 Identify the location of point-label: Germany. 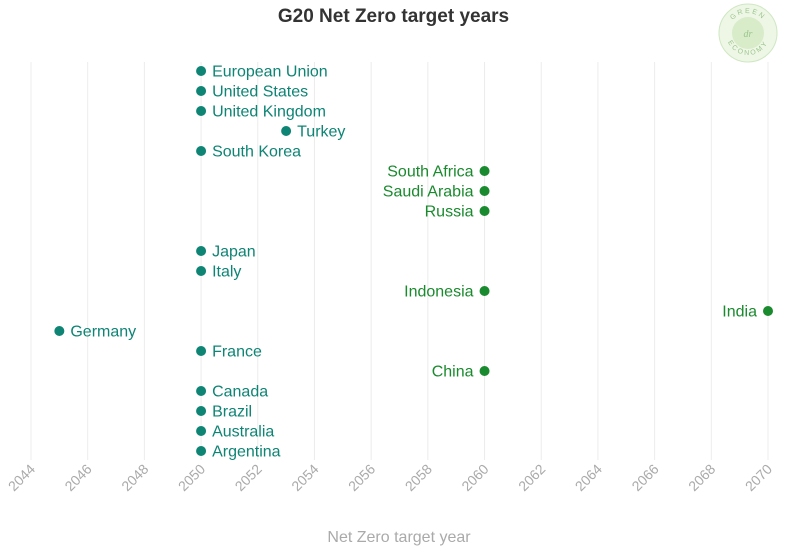
(103, 332).